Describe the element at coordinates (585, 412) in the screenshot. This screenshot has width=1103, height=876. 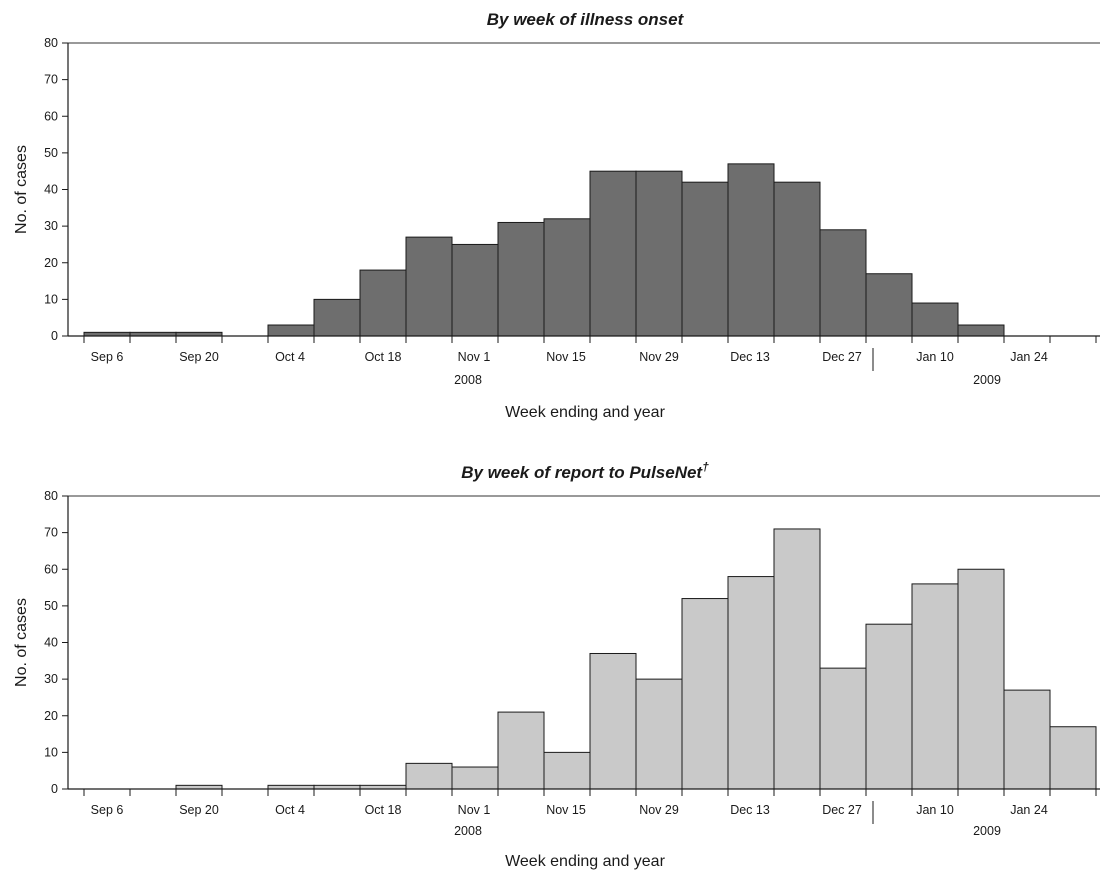
I see `chart1-x-axis-label: Week ending and year` at that location.